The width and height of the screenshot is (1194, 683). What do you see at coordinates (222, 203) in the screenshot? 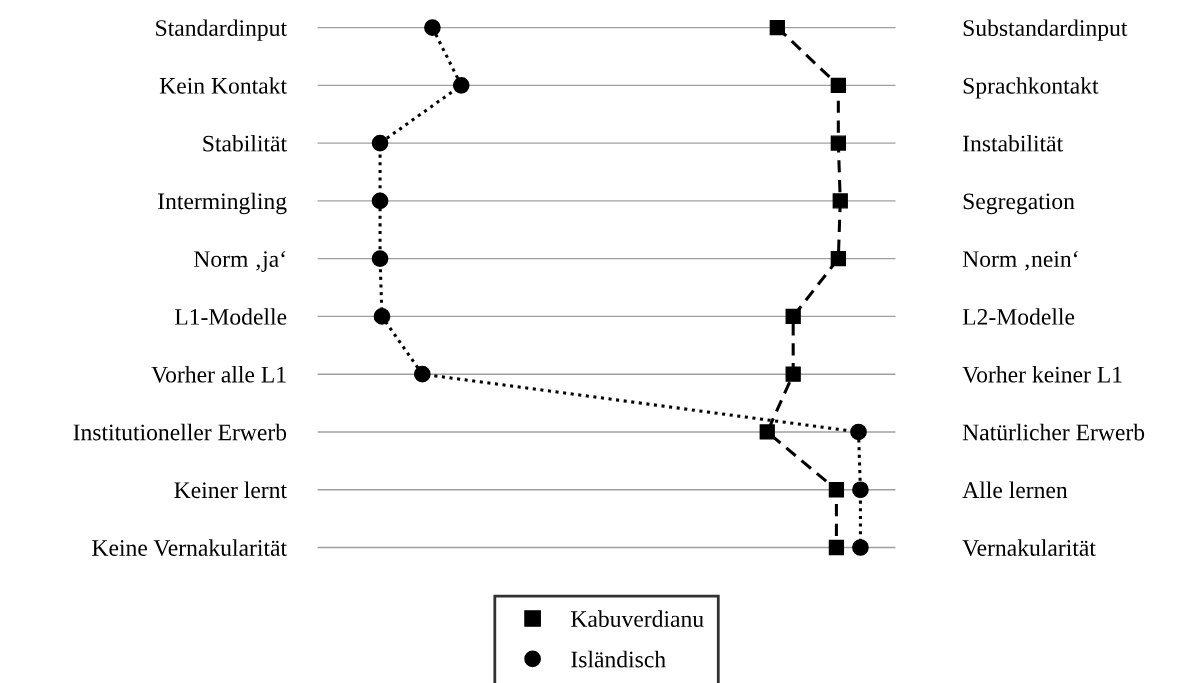
I see `y-tick-label: Intermingling` at bounding box center [222, 203].